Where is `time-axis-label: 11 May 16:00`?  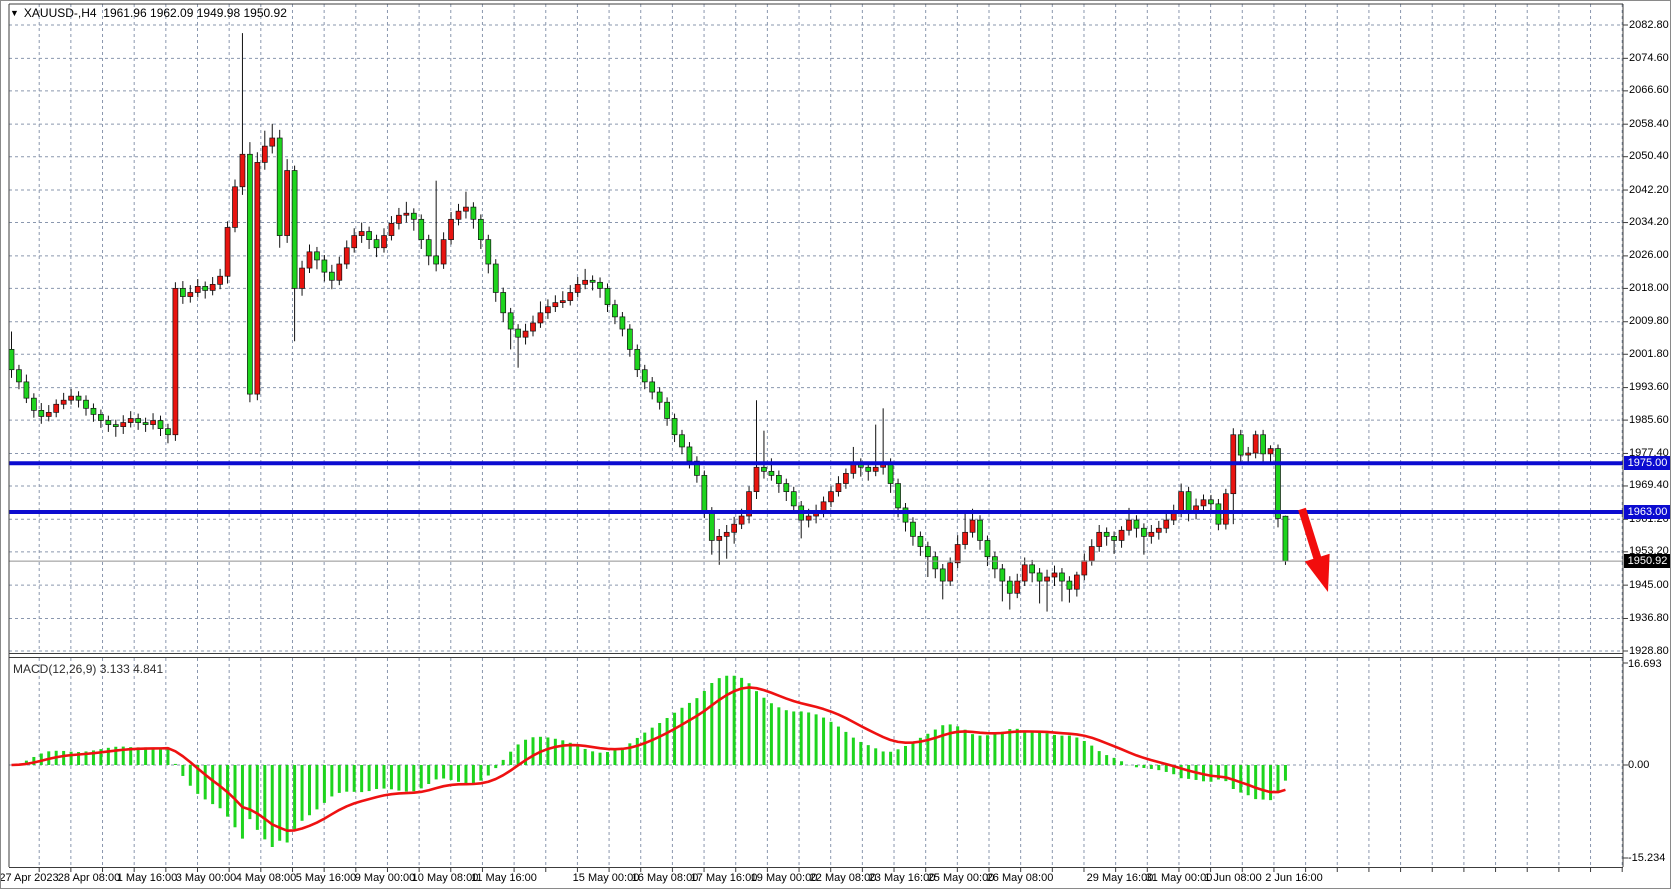
time-axis-label: 11 May 16:00 is located at coordinates (504, 878).